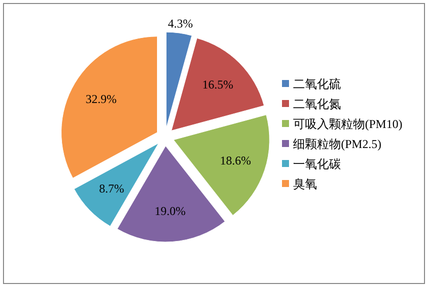  I want to click on data-label: 19.0%, so click(170, 211).